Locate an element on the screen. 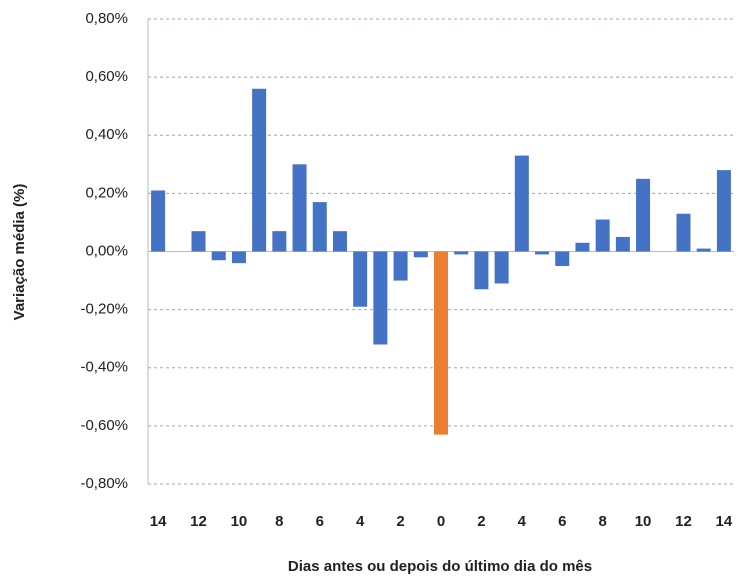 This screenshot has width=738, height=581. y-tick-label: 0,20% is located at coordinates (106, 192).